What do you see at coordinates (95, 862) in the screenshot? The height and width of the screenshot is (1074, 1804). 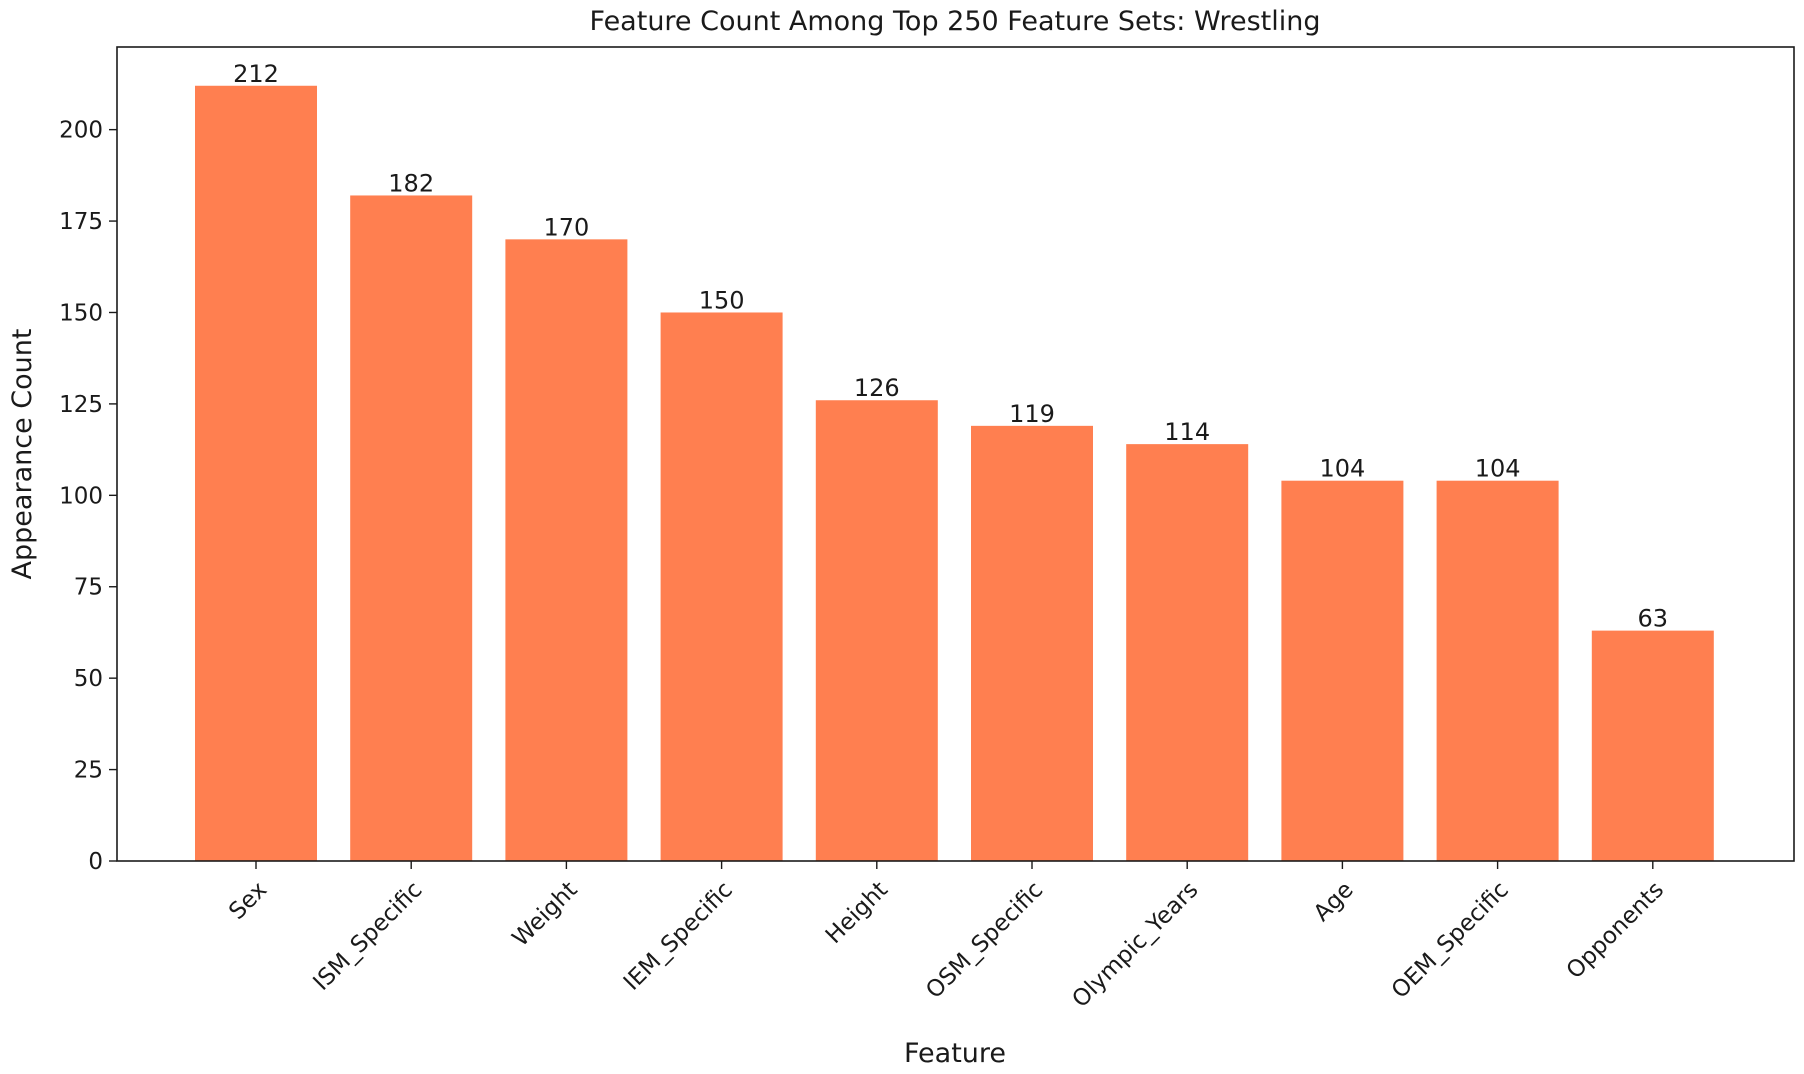 I see `y-tick-label: 0` at bounding box center [95, 862].